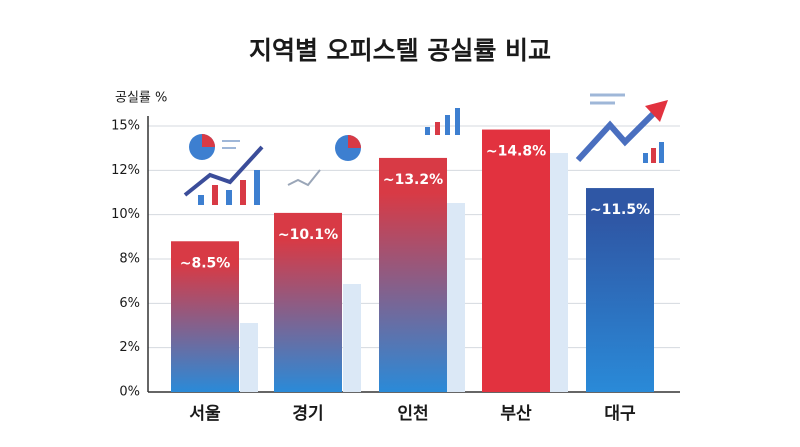  Describe the element at coordinates (129, 347) in the screenshot. I see `y-tick-label: 2%` at that location.